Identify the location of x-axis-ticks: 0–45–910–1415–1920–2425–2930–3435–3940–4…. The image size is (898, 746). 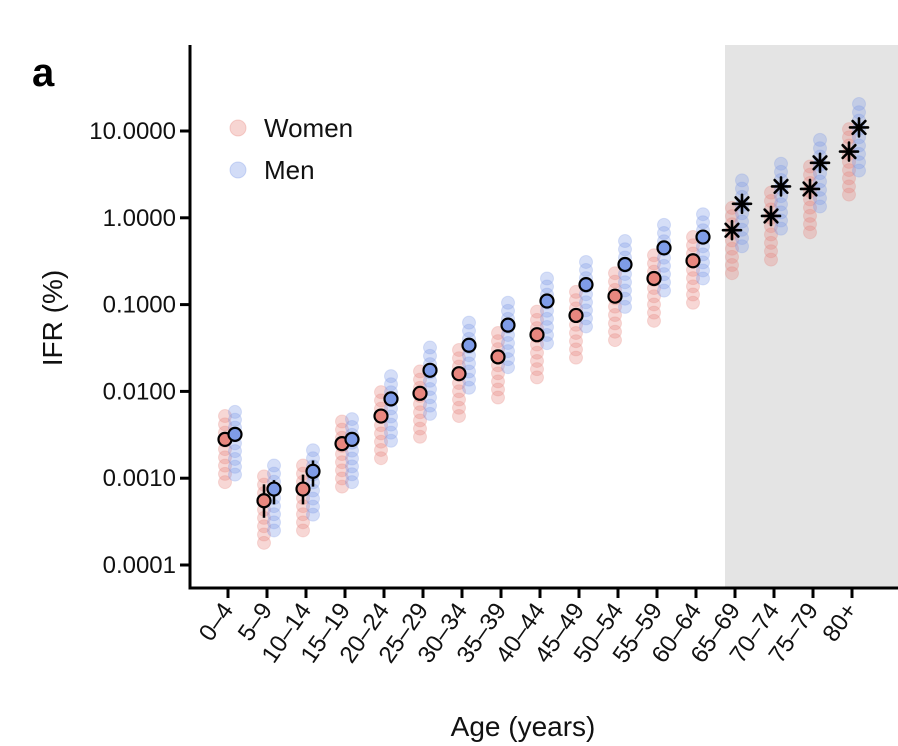
(528, 628).